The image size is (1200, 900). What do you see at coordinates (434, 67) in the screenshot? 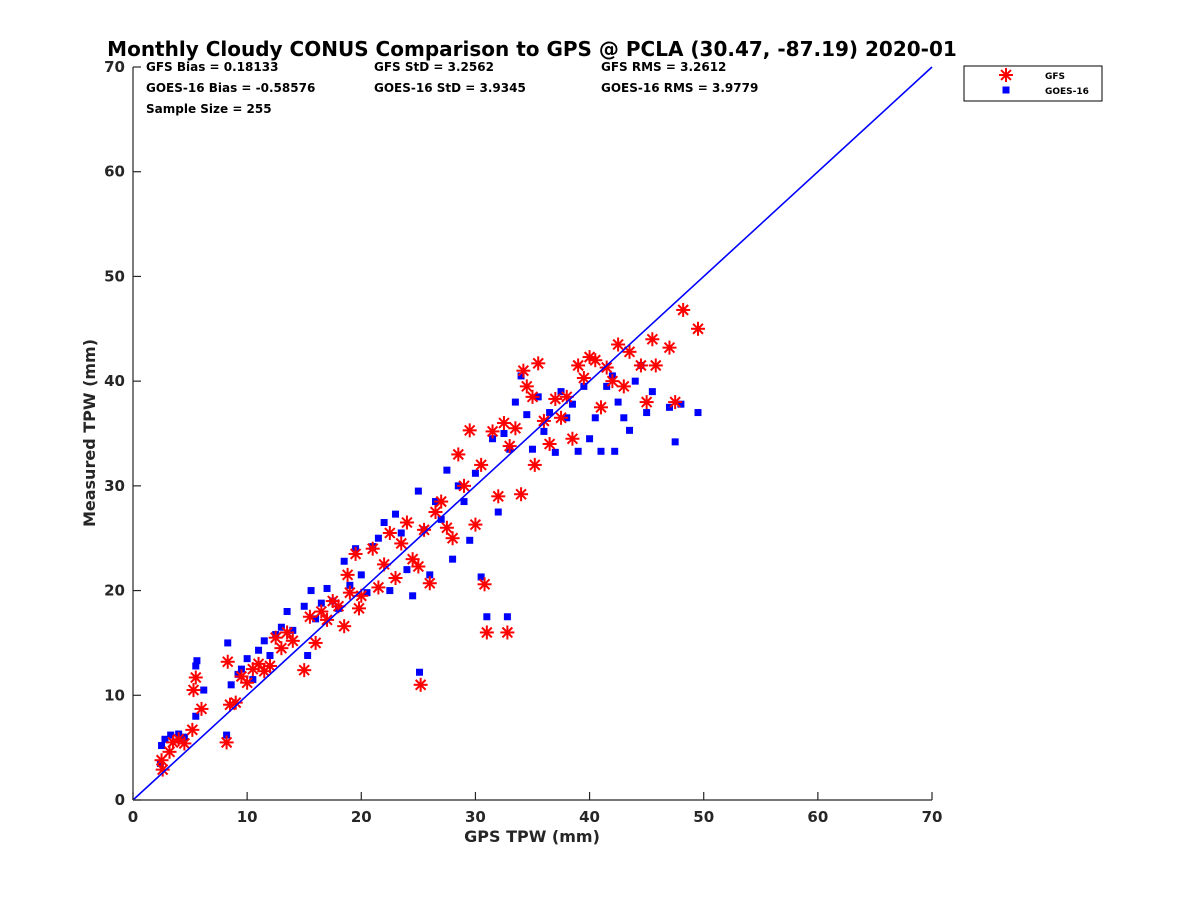
I see `stat-gfs-std: GFS StD = 3.2562` at bounding box center [434, 67].